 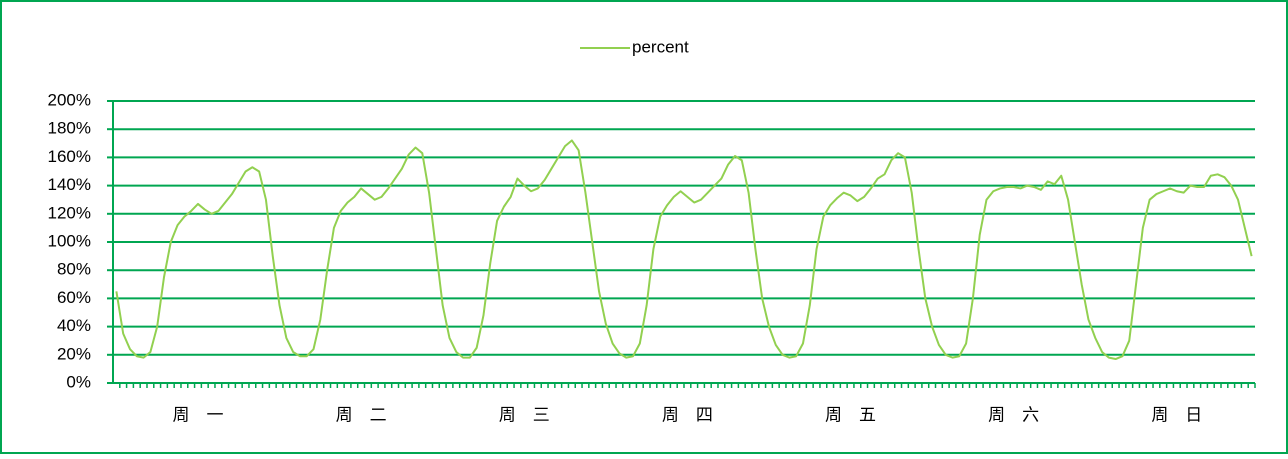 I want to click on x-tick-label: 周 四, so click(x=687, y=414).